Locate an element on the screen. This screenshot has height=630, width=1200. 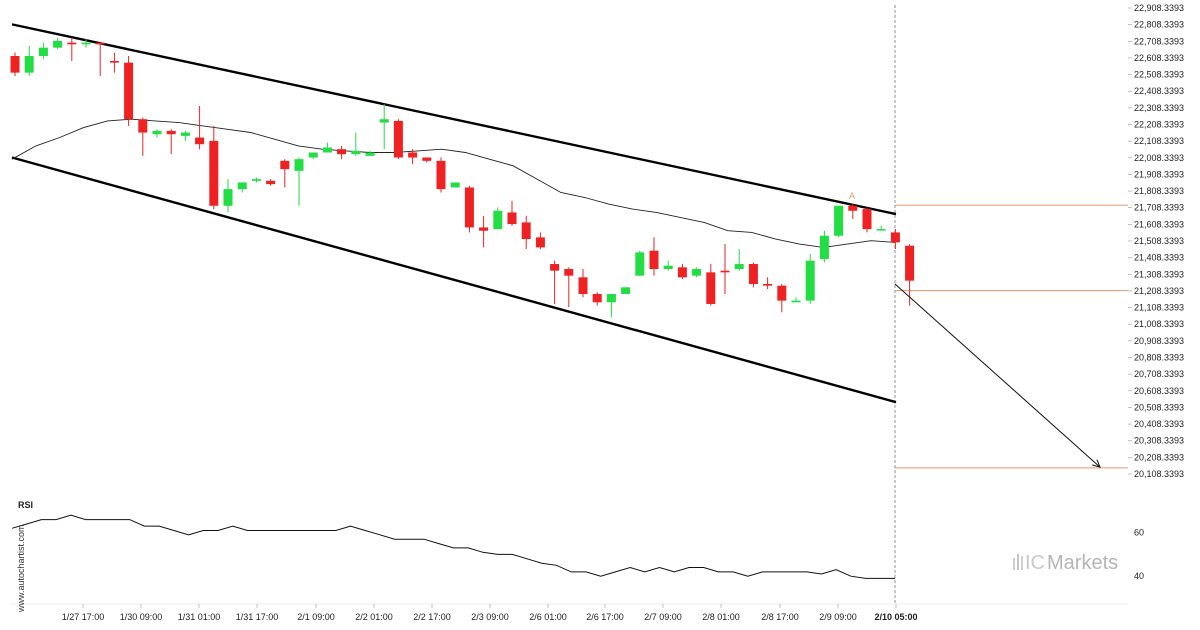
price-tick-label: 21,608.3393 is located at coordinates (1159, 224).